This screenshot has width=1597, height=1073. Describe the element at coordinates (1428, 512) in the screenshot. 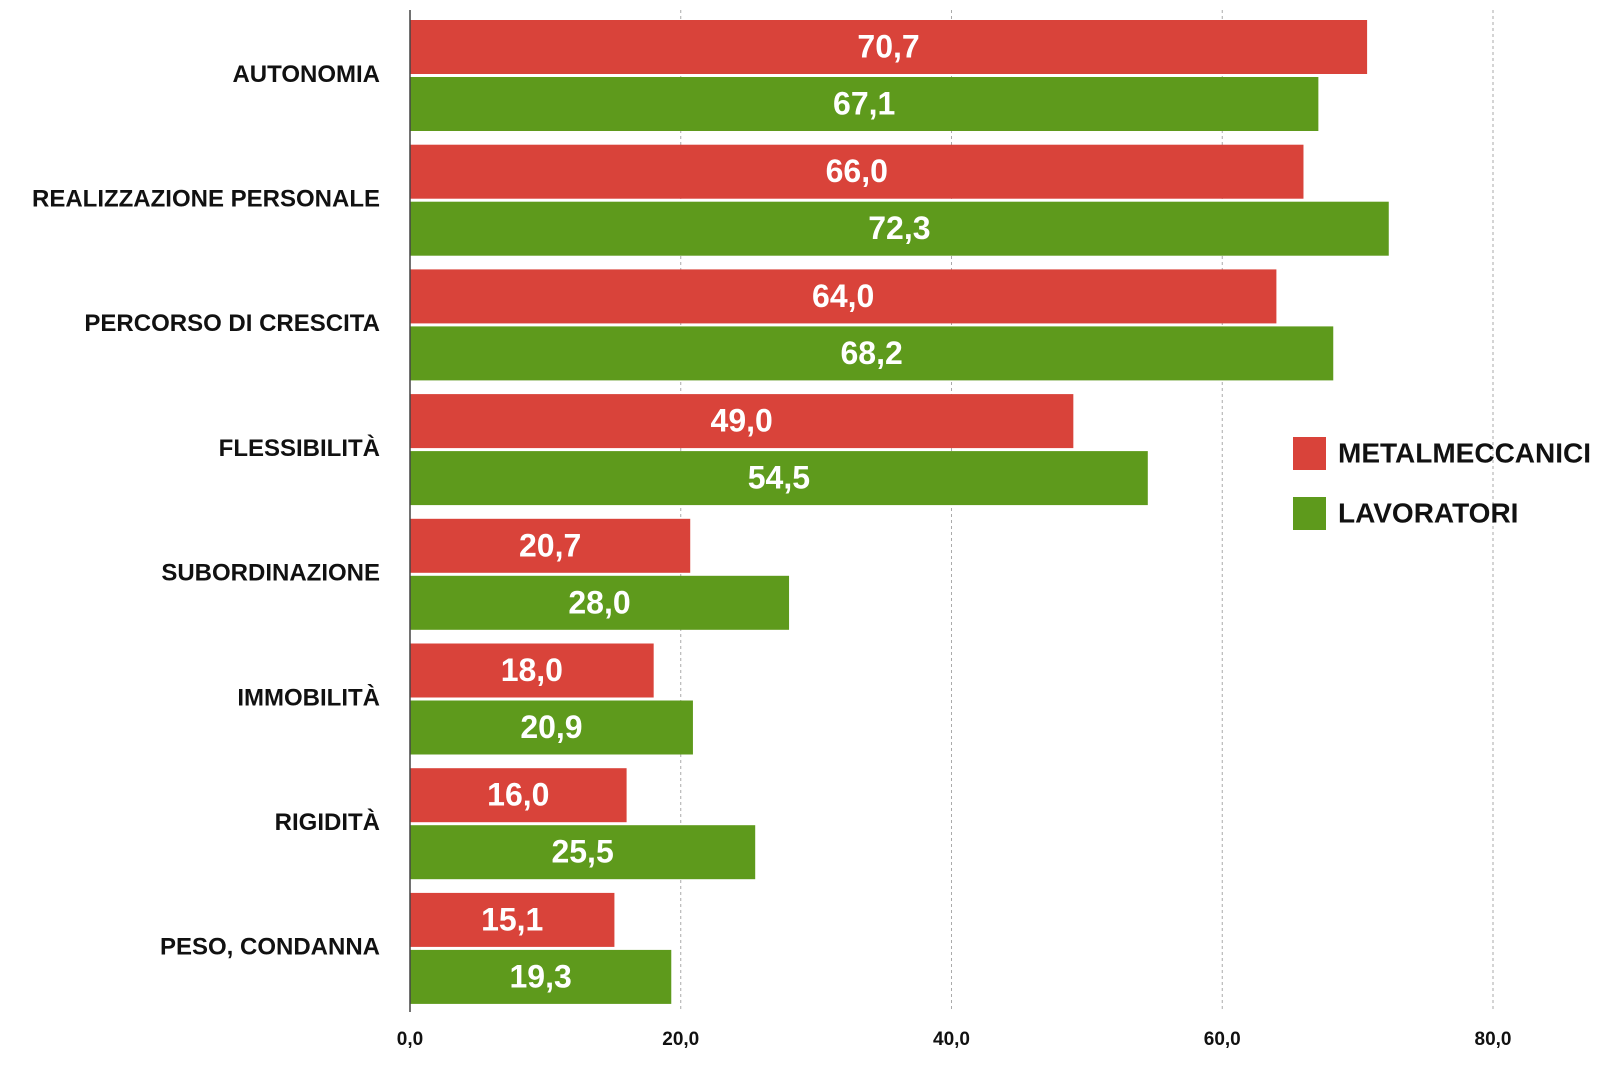

I see `legend-label: LAVORATORI` at that location.